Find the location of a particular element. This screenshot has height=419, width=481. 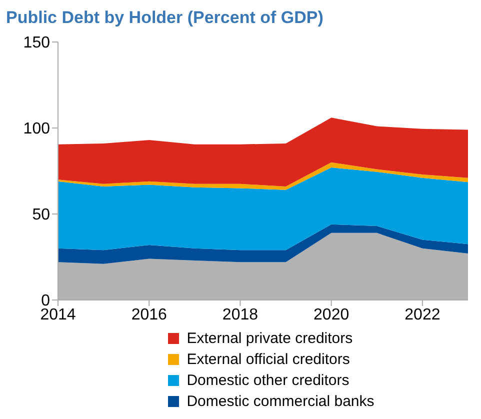

legend-label: Domestic commercial banks is located at coordinates (280, 401).